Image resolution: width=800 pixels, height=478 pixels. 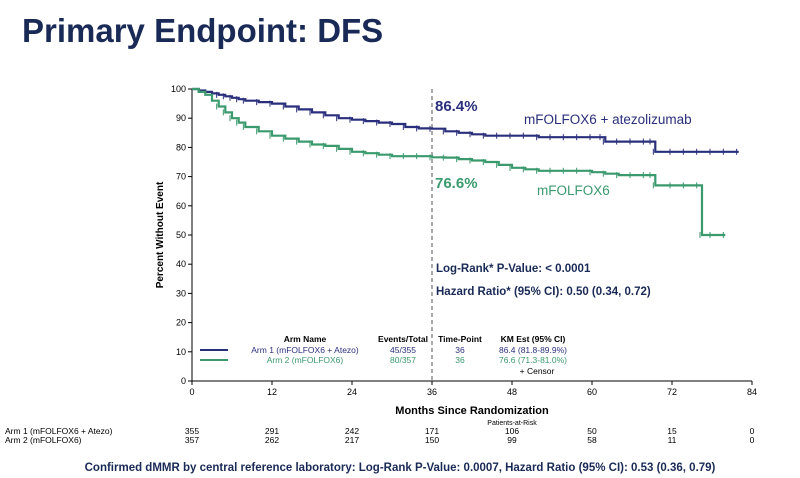 I want to click on y-tick-label: 100, so click(x=178, y=89).